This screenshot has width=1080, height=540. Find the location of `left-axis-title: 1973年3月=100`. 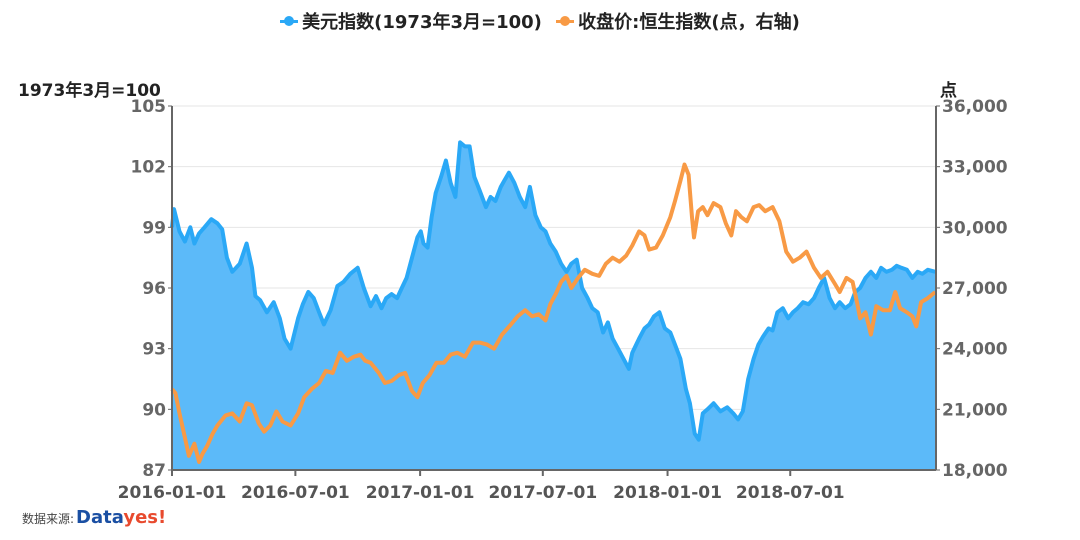

left-axis-title: 1973年3月=100 is located at coordinates (89, 91).